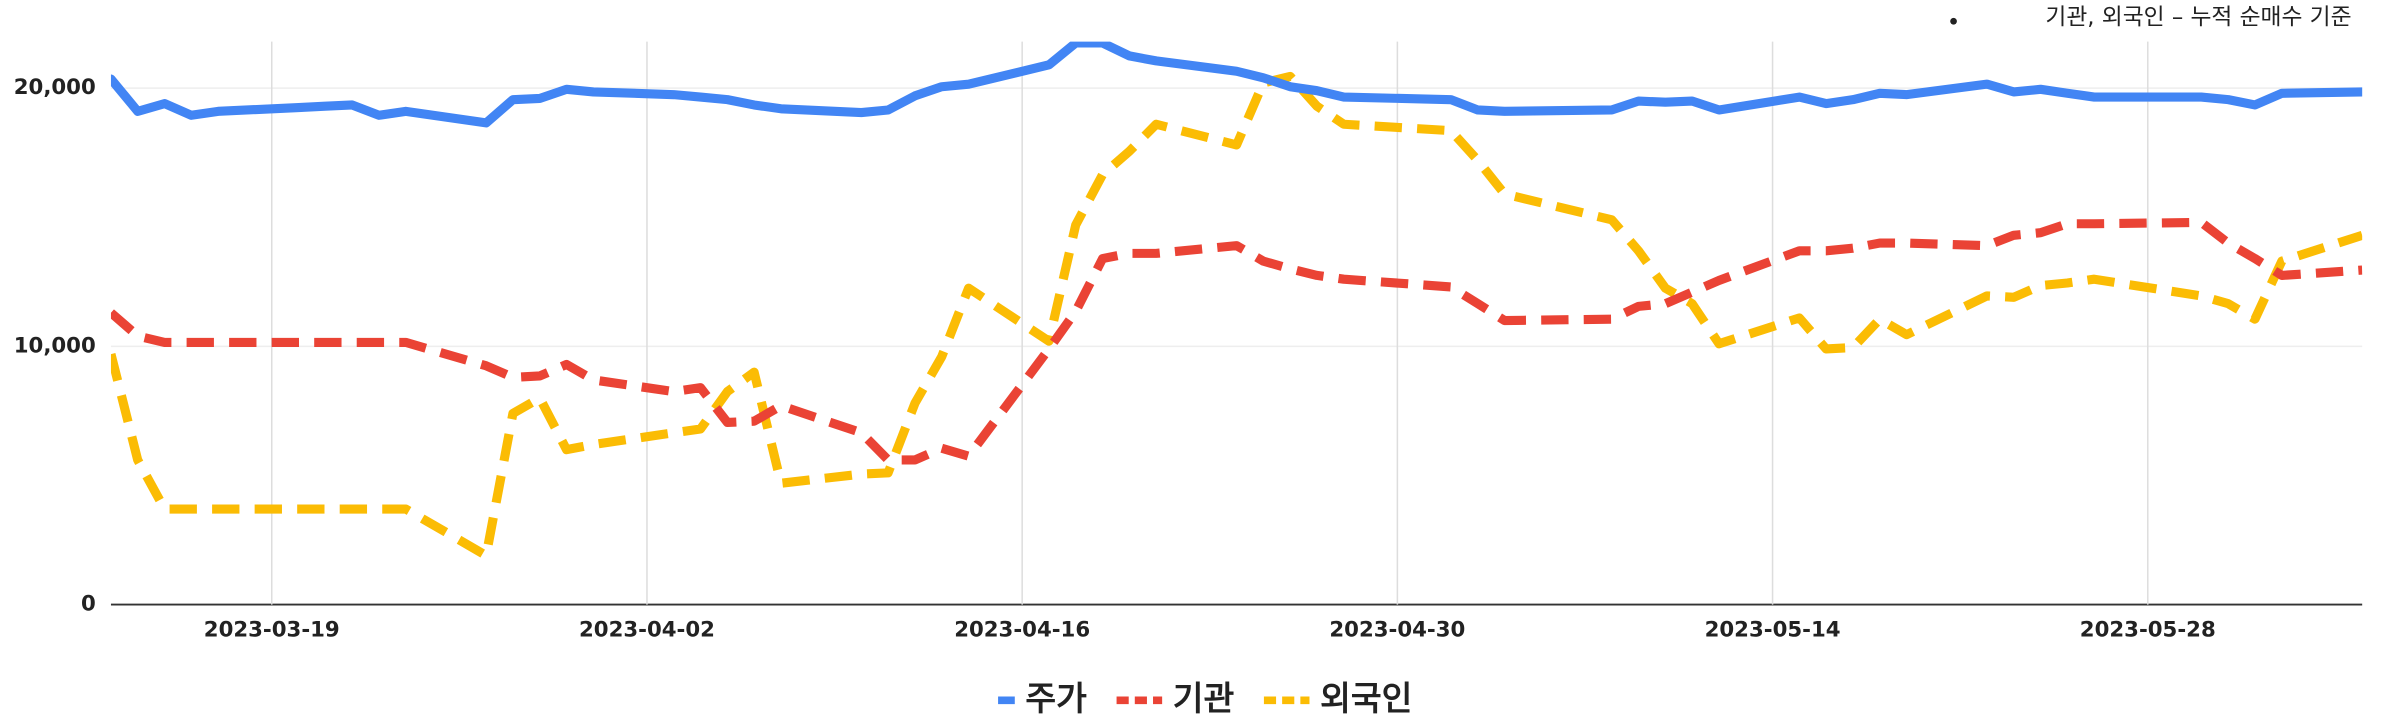  I want to click on x-tick-label: 2023-05-28, so click(2148, 629).